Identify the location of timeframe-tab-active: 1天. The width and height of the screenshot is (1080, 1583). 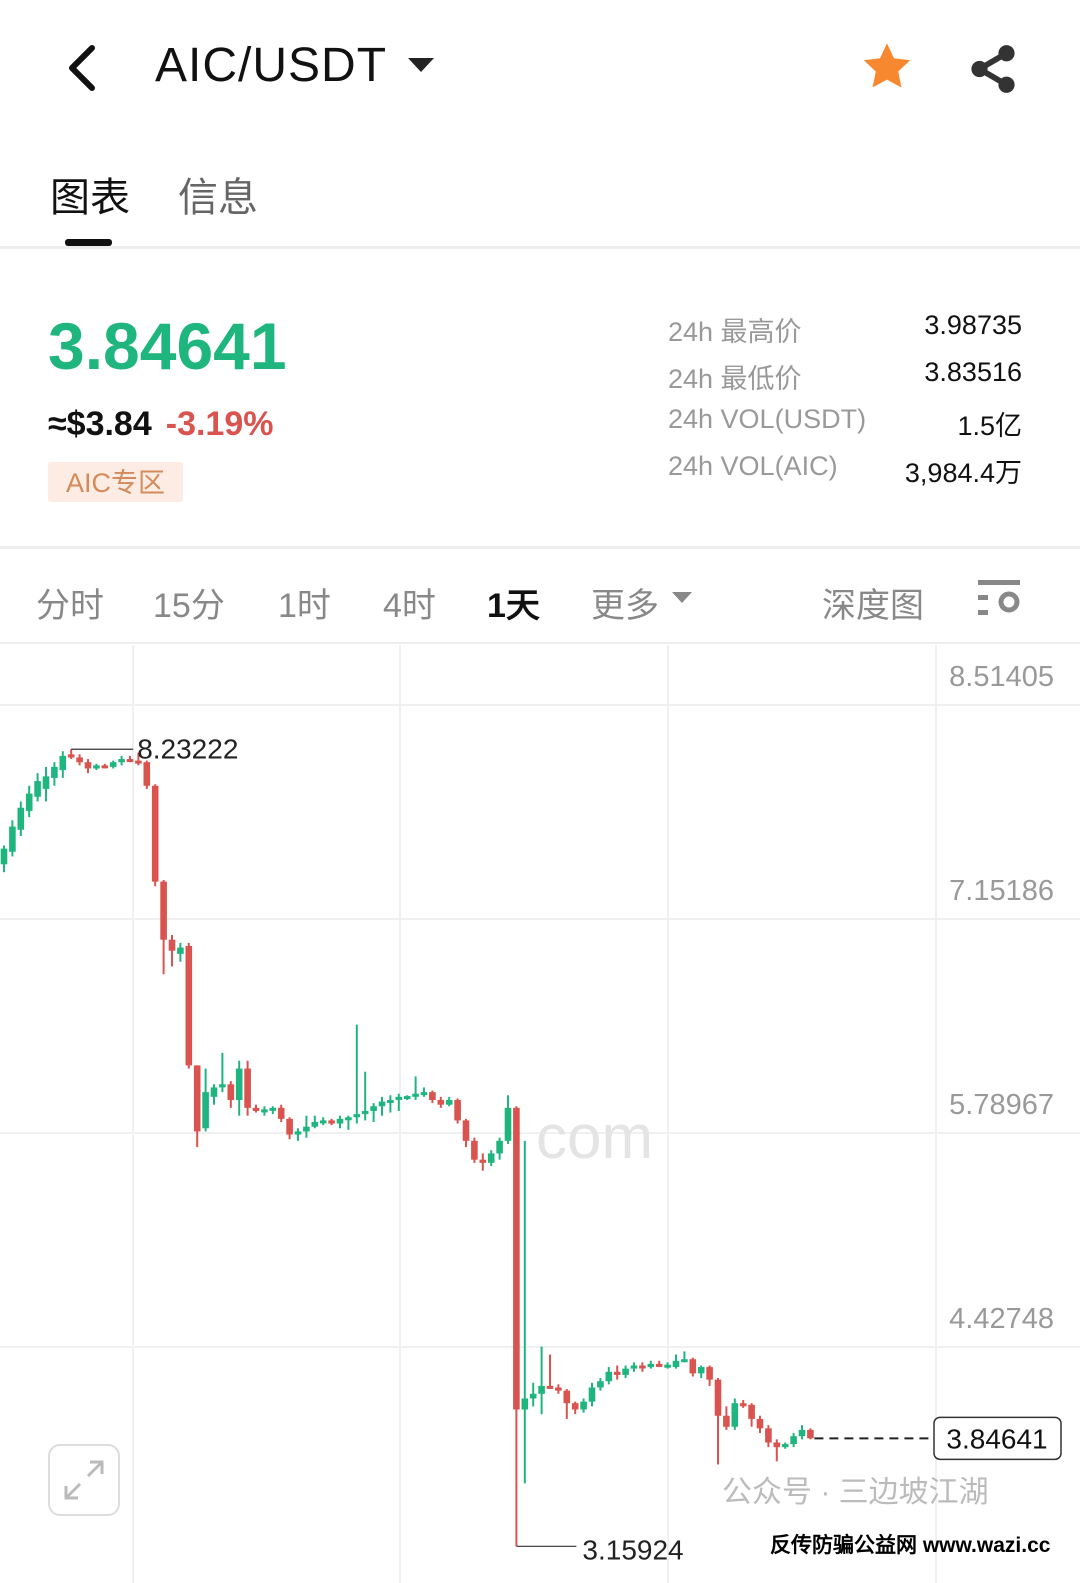
(513, 606).